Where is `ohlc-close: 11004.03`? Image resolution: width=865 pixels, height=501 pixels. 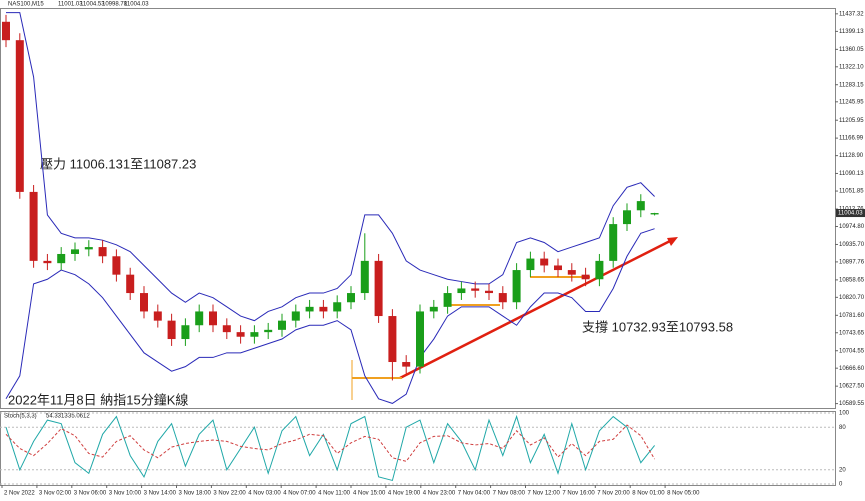
ohlc-close: 11004.03 is located at coordinates (136, 5).